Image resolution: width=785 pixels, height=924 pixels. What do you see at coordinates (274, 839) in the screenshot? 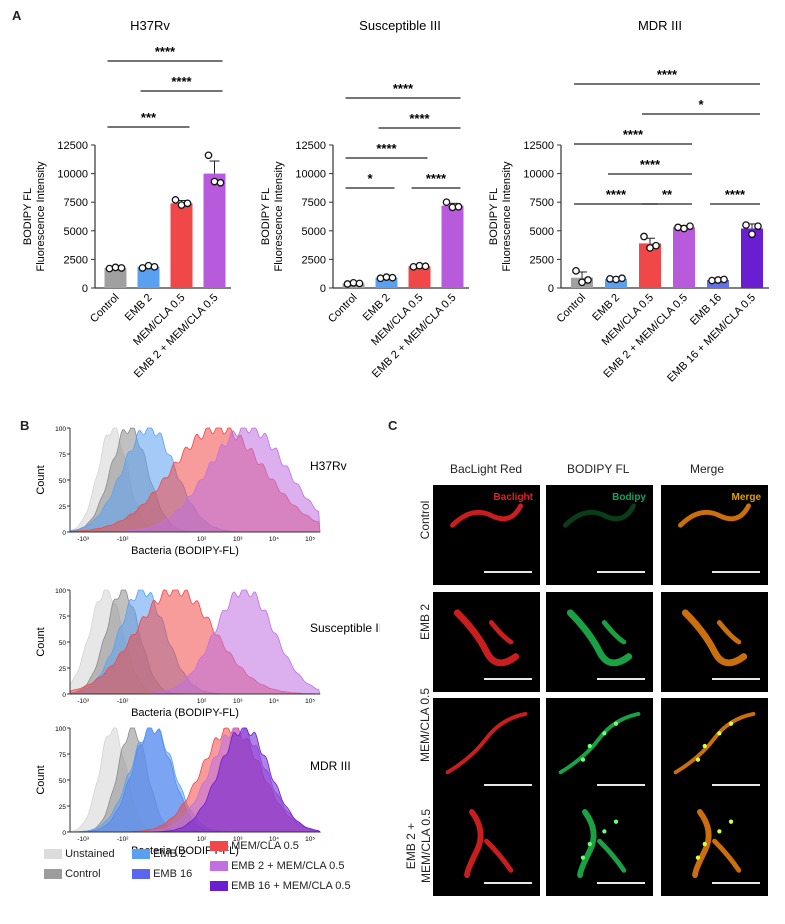
I see `x-tick-label: 10⁴` at bounding box center [274, 839].